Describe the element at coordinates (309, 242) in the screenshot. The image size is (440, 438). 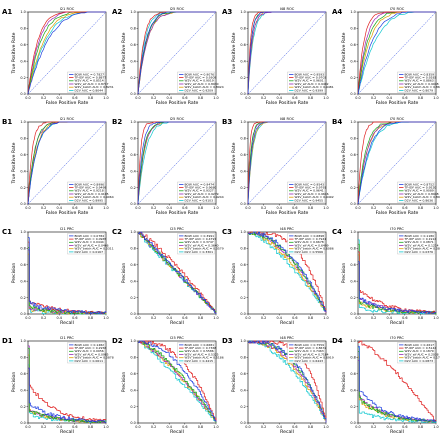
I see `legend-entry: W2V AUC = 0.6678` at that location.